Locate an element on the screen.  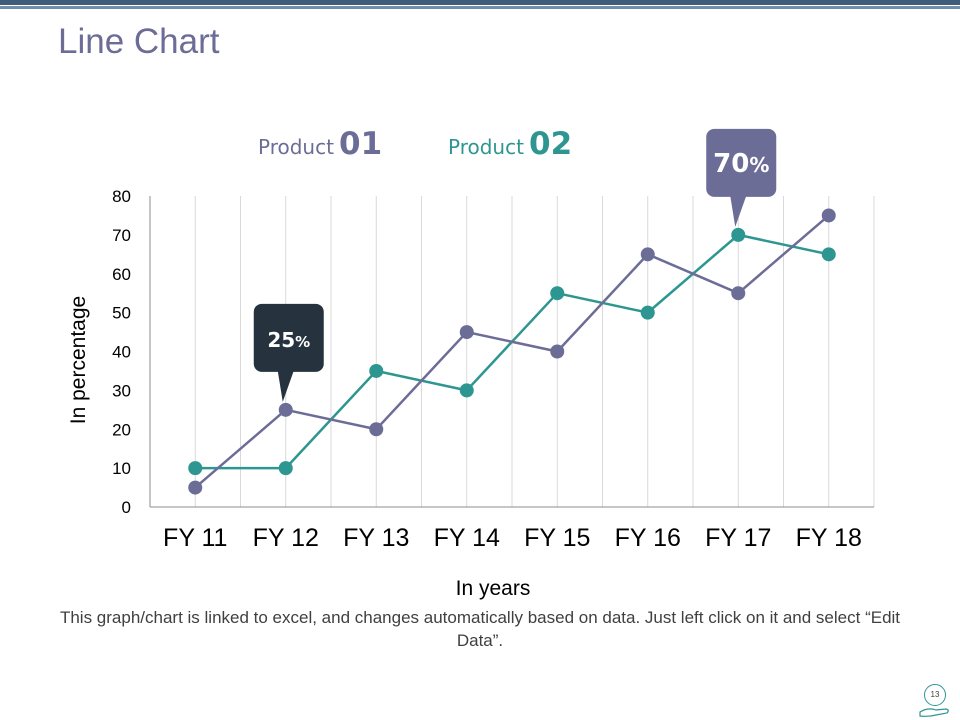
legend-product-02: Product 02 is located at coordinates (510, 144).